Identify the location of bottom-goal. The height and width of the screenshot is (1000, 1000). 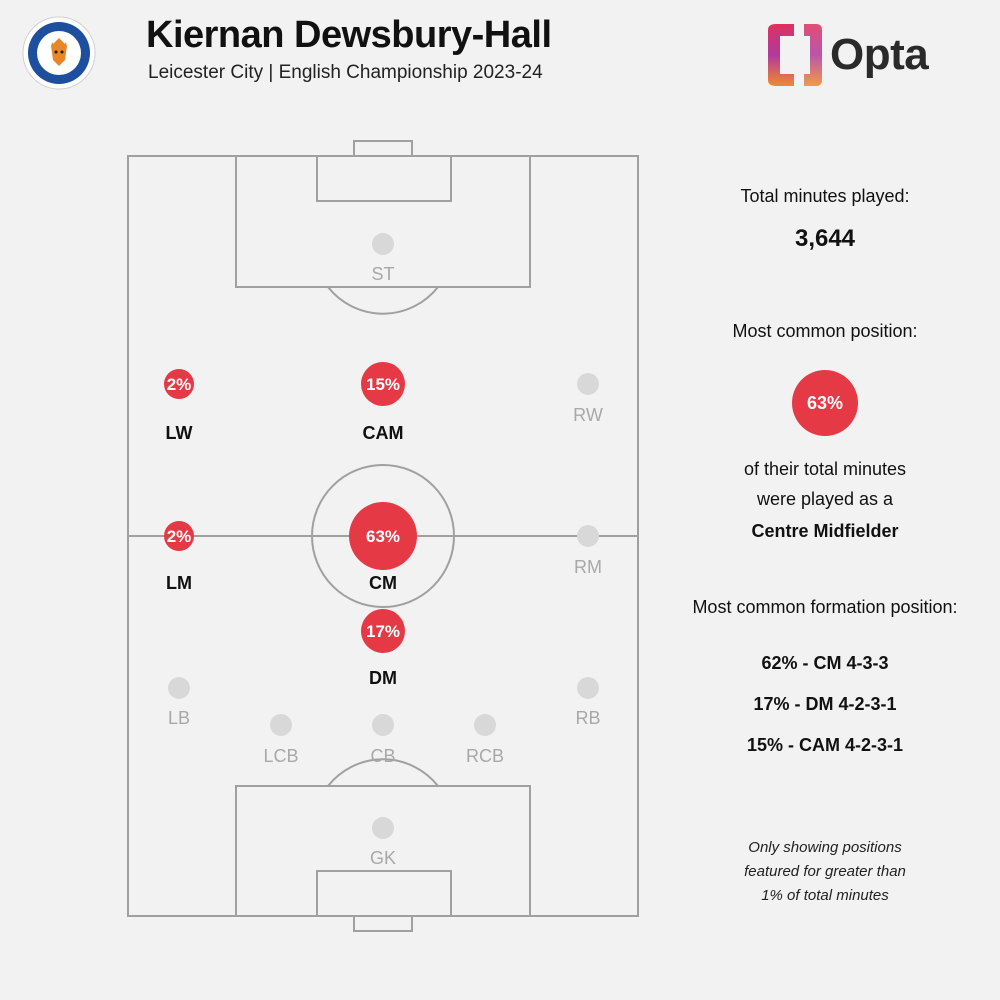
(383, 923).